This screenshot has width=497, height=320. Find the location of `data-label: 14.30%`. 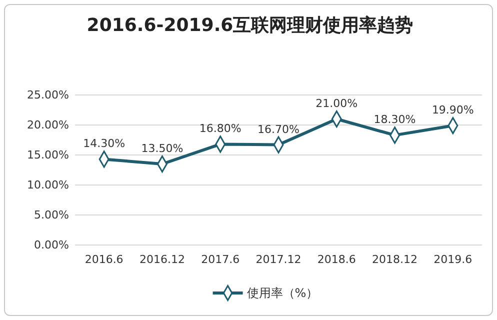

data-label: 14.30% is located at coordinates (104, 143).